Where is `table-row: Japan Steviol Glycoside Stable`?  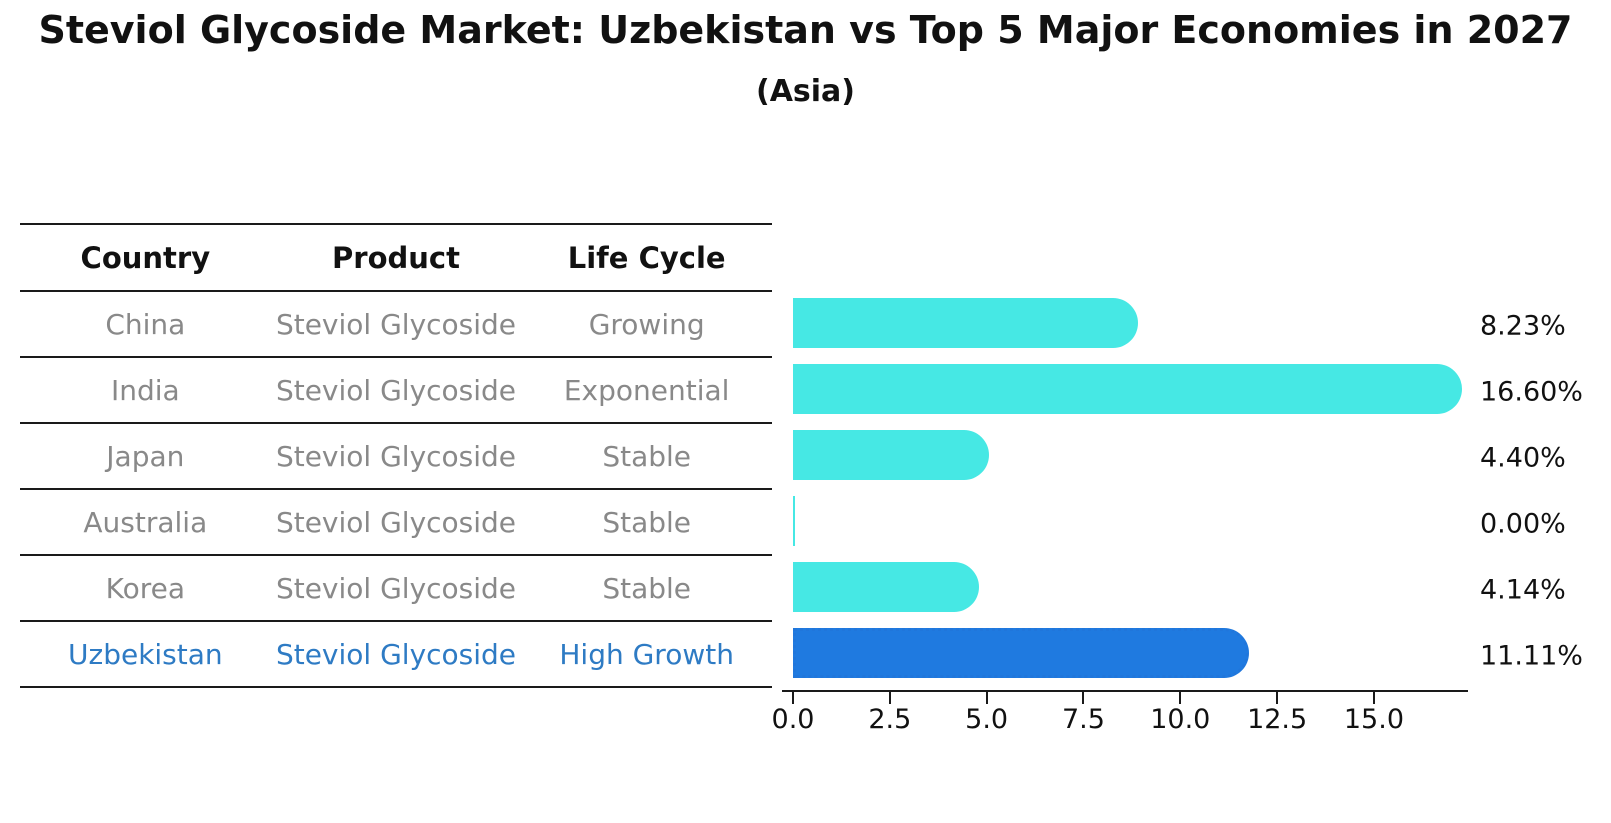 table-row: Japan Steviol Glycoside Stable is located at coordinates (396, 457).